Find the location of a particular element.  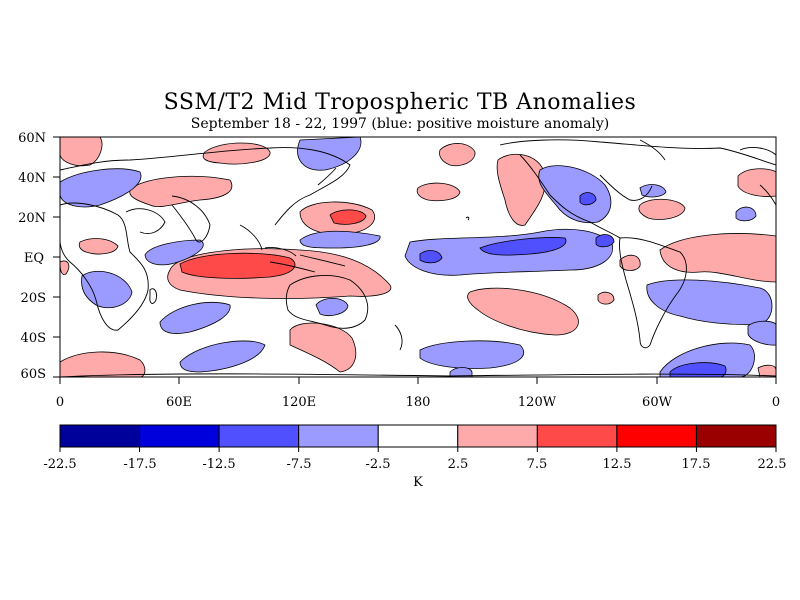

lat-label-20s: 20S is located at coordinates (33, 298).